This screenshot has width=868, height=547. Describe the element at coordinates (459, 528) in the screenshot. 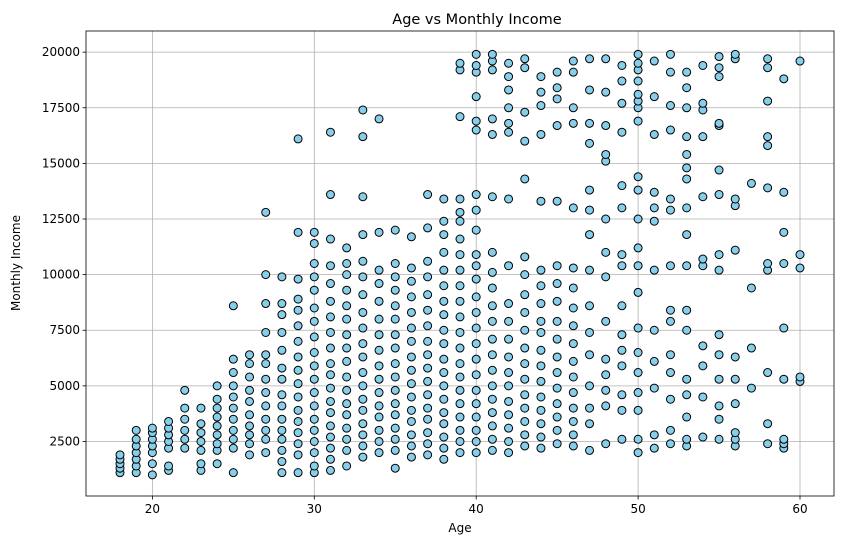

I see `x-axis-title: Age` at that location.